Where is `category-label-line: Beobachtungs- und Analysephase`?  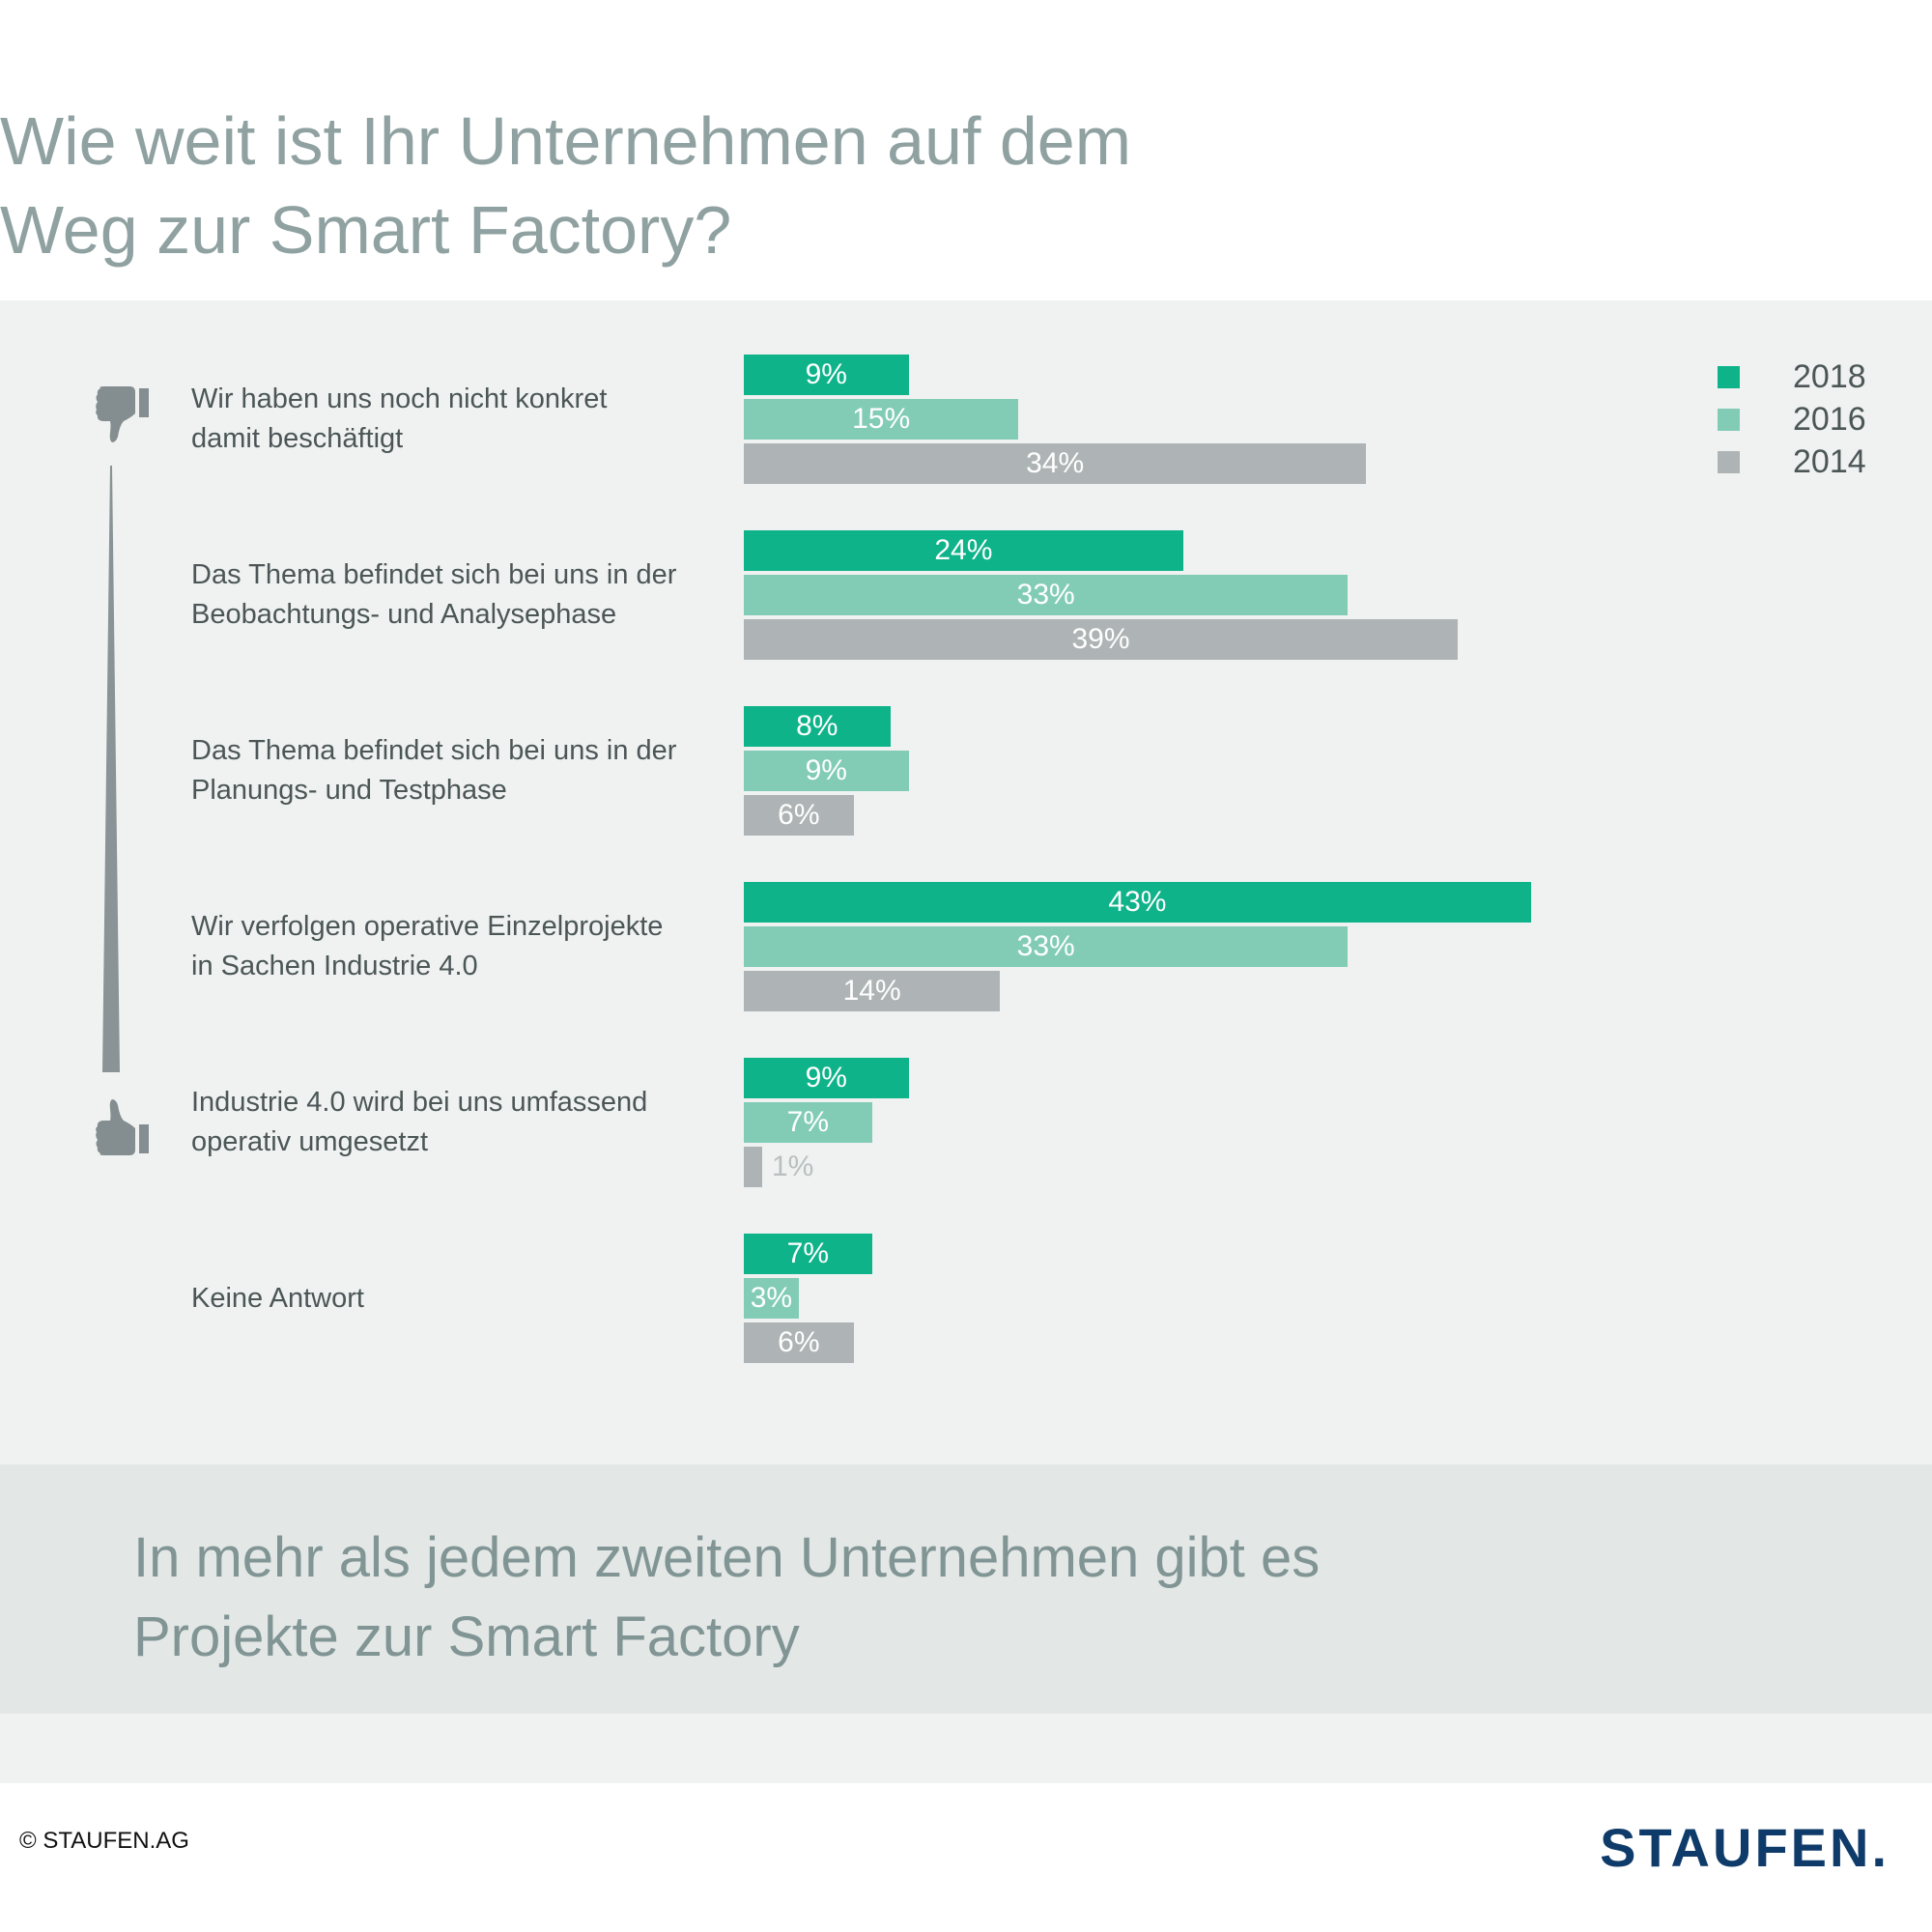 category-label-line: Beobachtungs- und Analysephase is located at coordinates (404, 614).